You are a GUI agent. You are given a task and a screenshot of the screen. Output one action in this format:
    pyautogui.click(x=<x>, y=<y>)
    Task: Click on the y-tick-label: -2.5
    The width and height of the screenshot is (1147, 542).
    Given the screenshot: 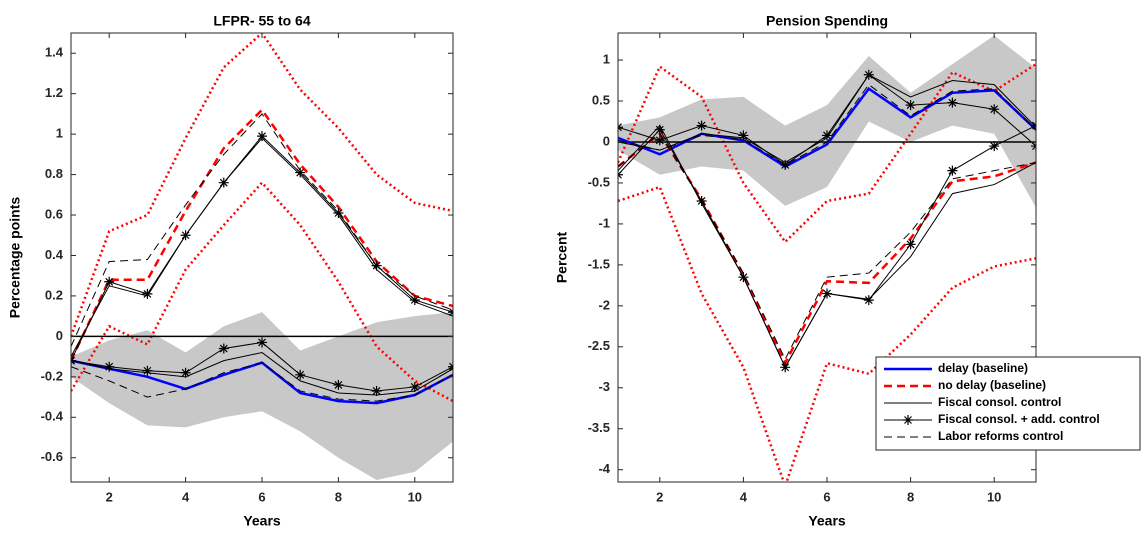 What is the action you would take?
    pyautogui.click(x=599, y=345)
    